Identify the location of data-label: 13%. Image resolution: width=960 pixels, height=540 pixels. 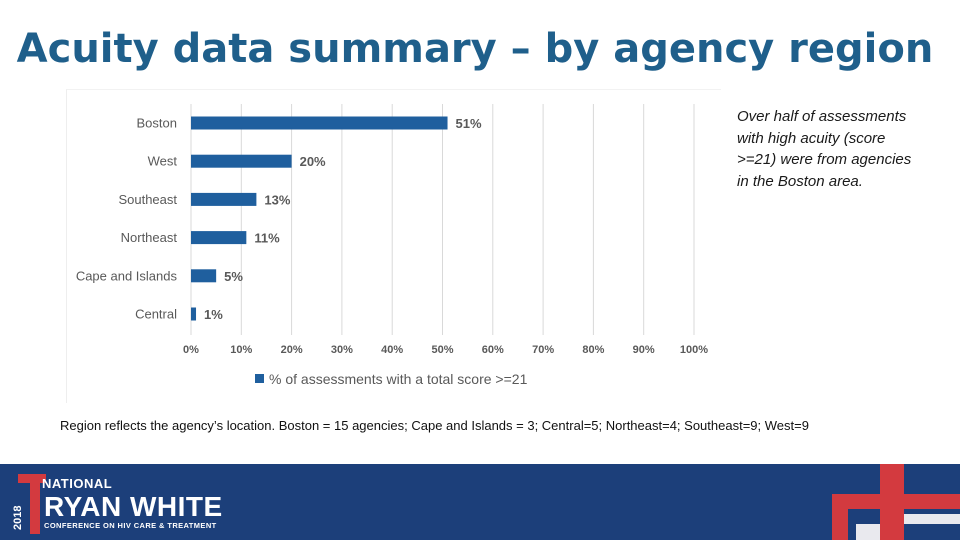
(277, 199).